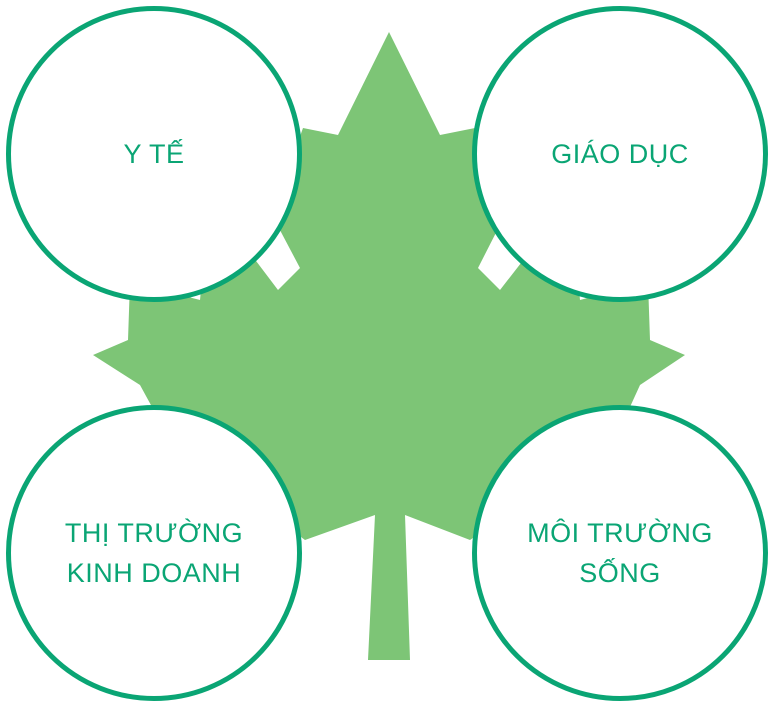 The height and width of the screenshot is (713, 779). I want to click on topic-label: GIÁO DỤC, so click(620, 154).